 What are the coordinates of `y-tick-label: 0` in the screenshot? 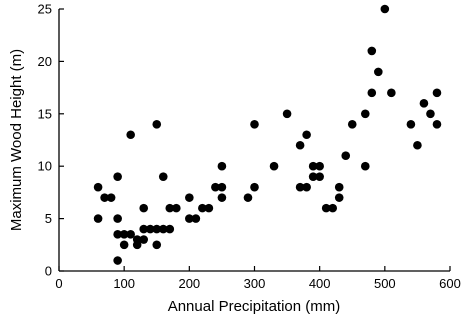 It's located at (48, 271).